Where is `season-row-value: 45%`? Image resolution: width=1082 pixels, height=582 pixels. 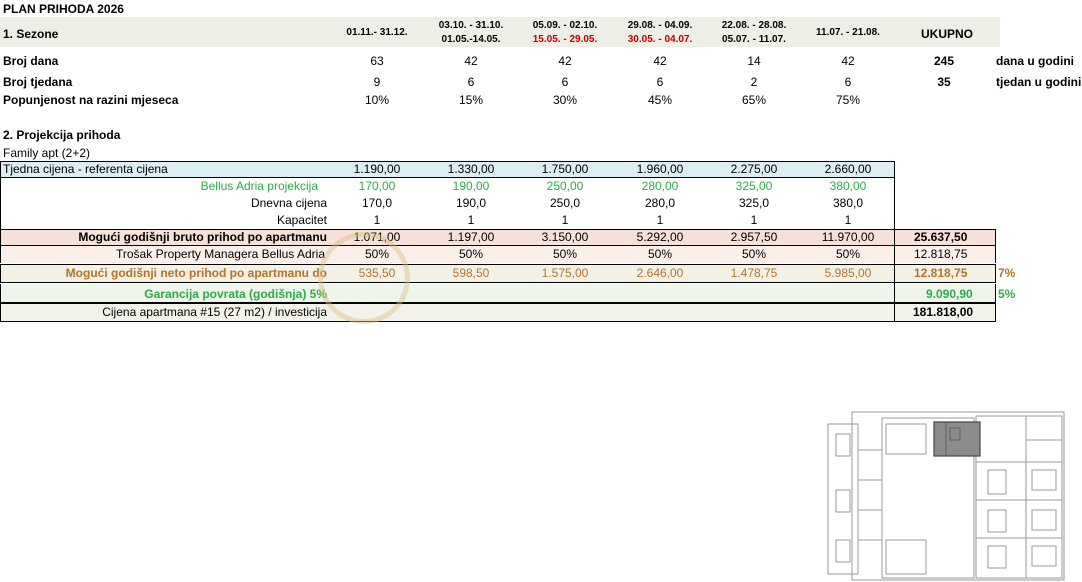 season-row-value: 45% is located at coordinates (660, 100).